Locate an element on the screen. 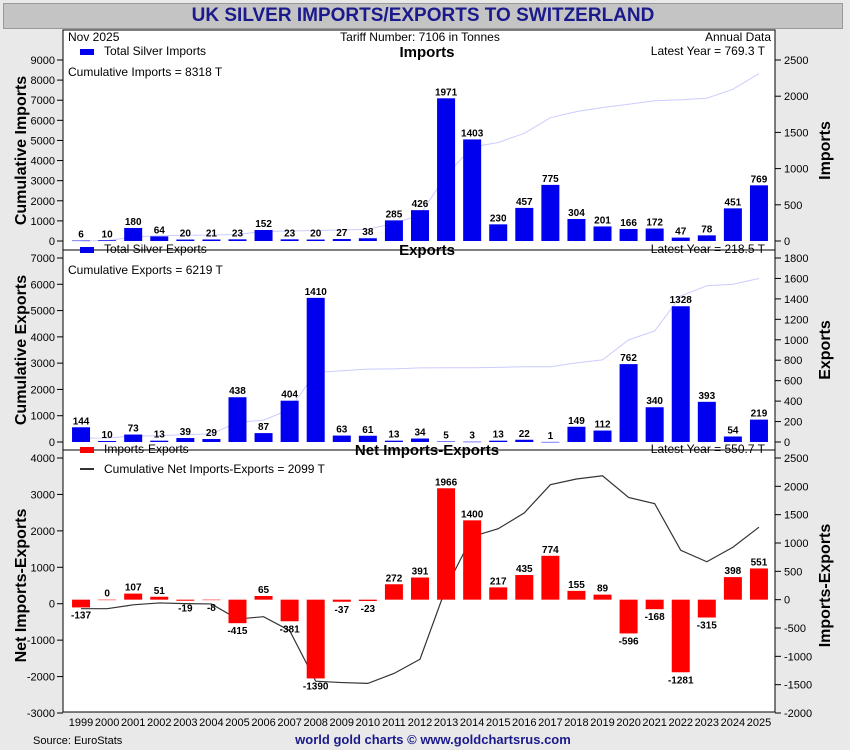 This screenshot has height=750, width=850. latest-year-label: Latest Year = 550.7 T is located at coordinates (708, 449).